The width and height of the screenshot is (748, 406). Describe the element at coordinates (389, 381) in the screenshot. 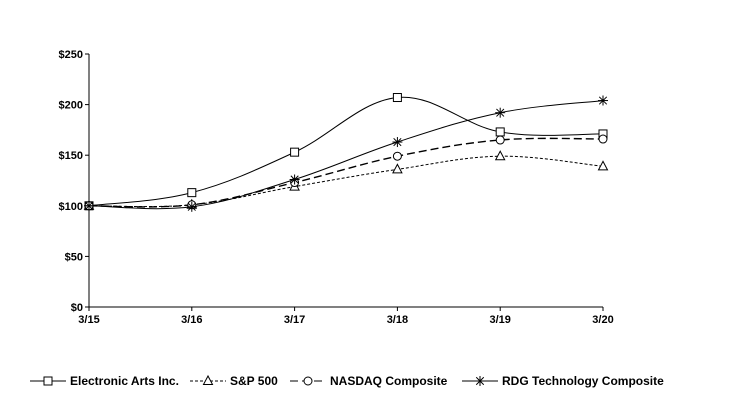

I see `legend-label: NASDAQ Composite` at that location.